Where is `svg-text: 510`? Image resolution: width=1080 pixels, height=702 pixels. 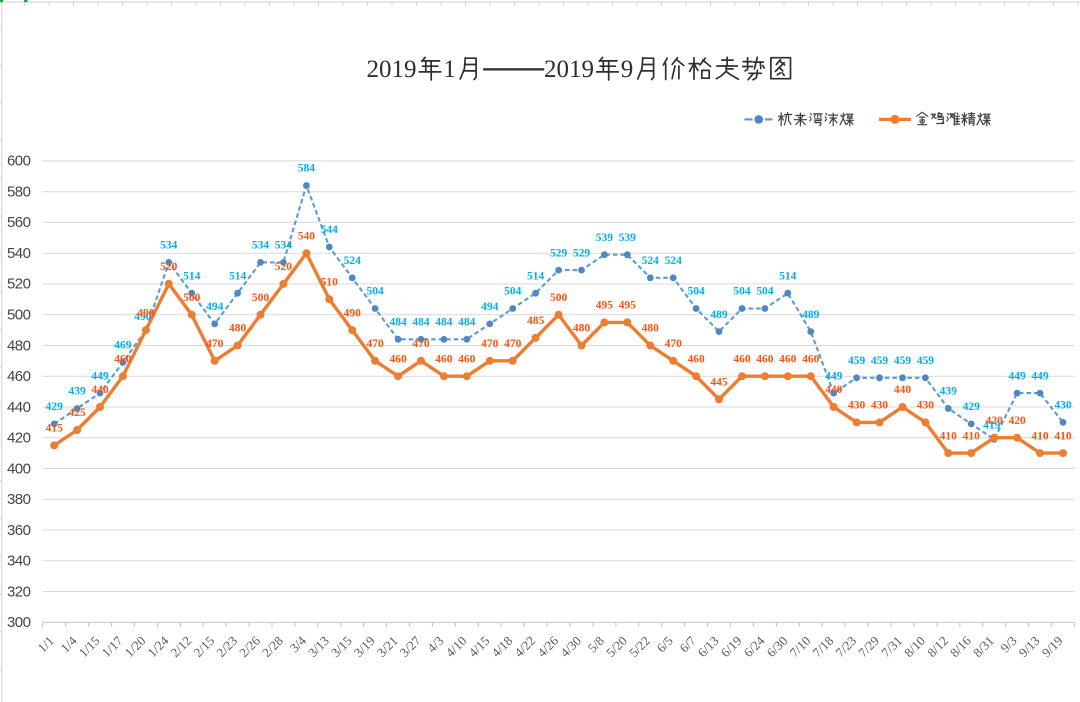
svg-text: 510 is located at coordinates (330, 283).